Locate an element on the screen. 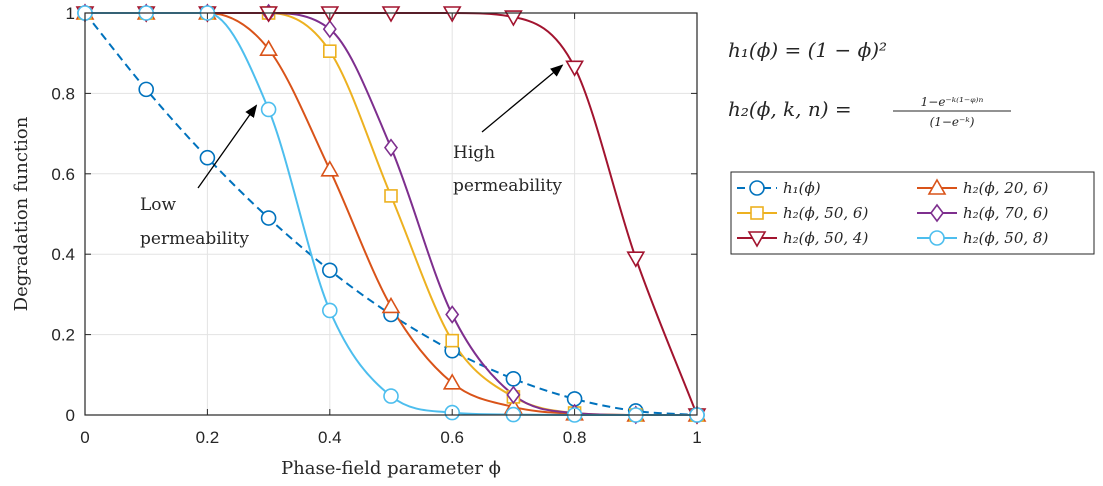 This screenshot has height=486, width=1103. annotation-low-line1: Low is located at coordinates (158, 205).